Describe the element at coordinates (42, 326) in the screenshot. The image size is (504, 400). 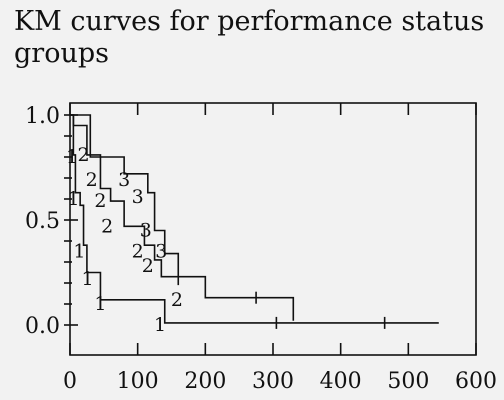
I see `y-tick-label: 0.0` at that location.